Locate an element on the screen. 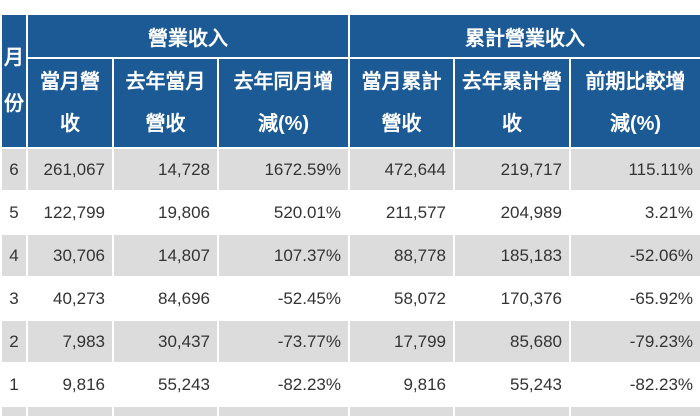  value-cell: 30,437 is located at coordinates (165, 341).